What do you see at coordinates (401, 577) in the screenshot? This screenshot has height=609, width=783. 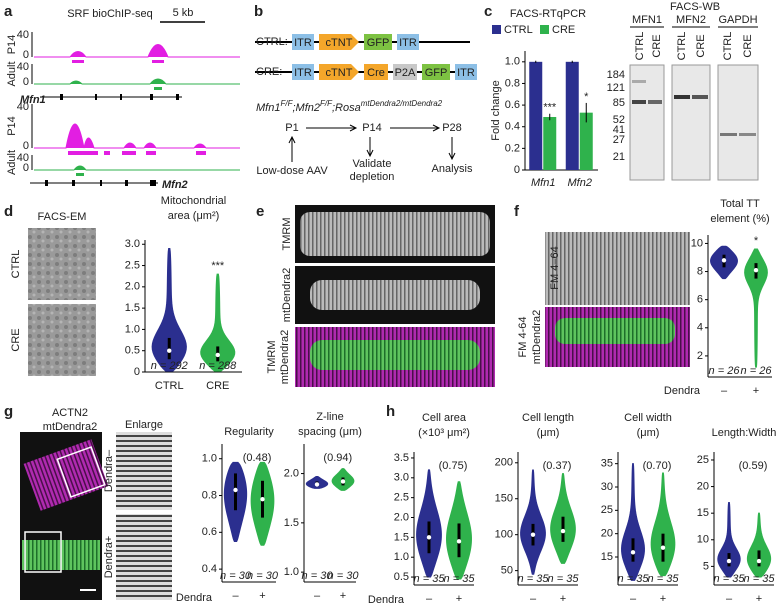 I see `y-tick-label: 0.5` at bounding box center [401, 577].